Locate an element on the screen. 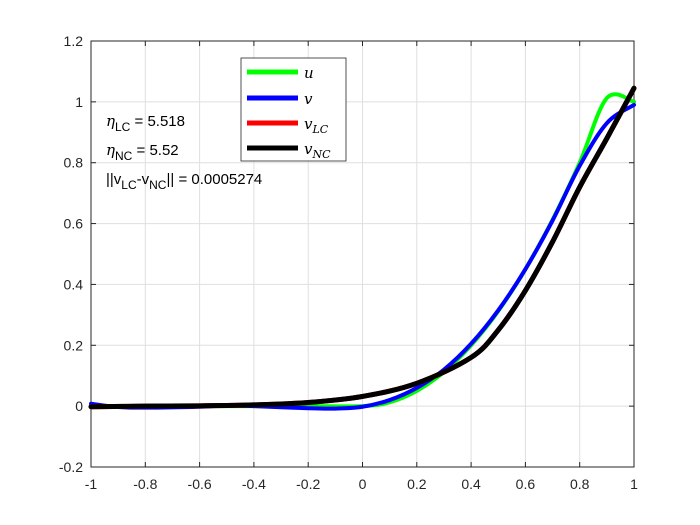 The height and width of the screenshot is (525, 700). y-tick-label: 0.6 is located at coordinates (74, 224).